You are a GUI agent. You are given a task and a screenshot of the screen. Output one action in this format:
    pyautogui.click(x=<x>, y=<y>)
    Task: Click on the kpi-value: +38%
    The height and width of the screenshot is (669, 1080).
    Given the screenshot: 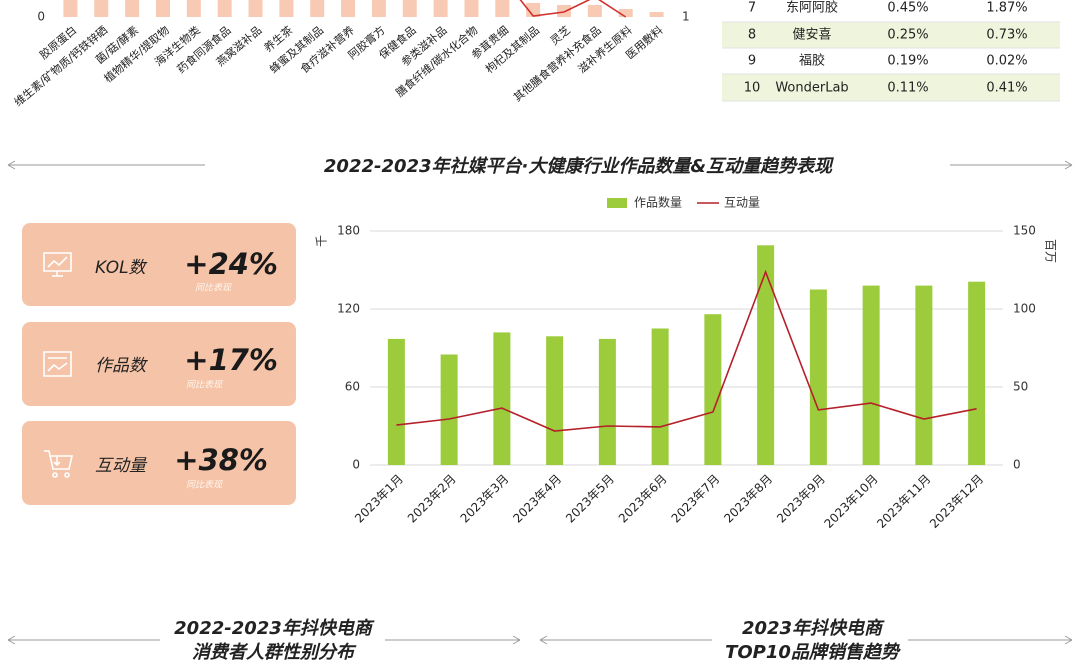 What is the action you would take?
    pyautogui.click(x=221, y=460)
    